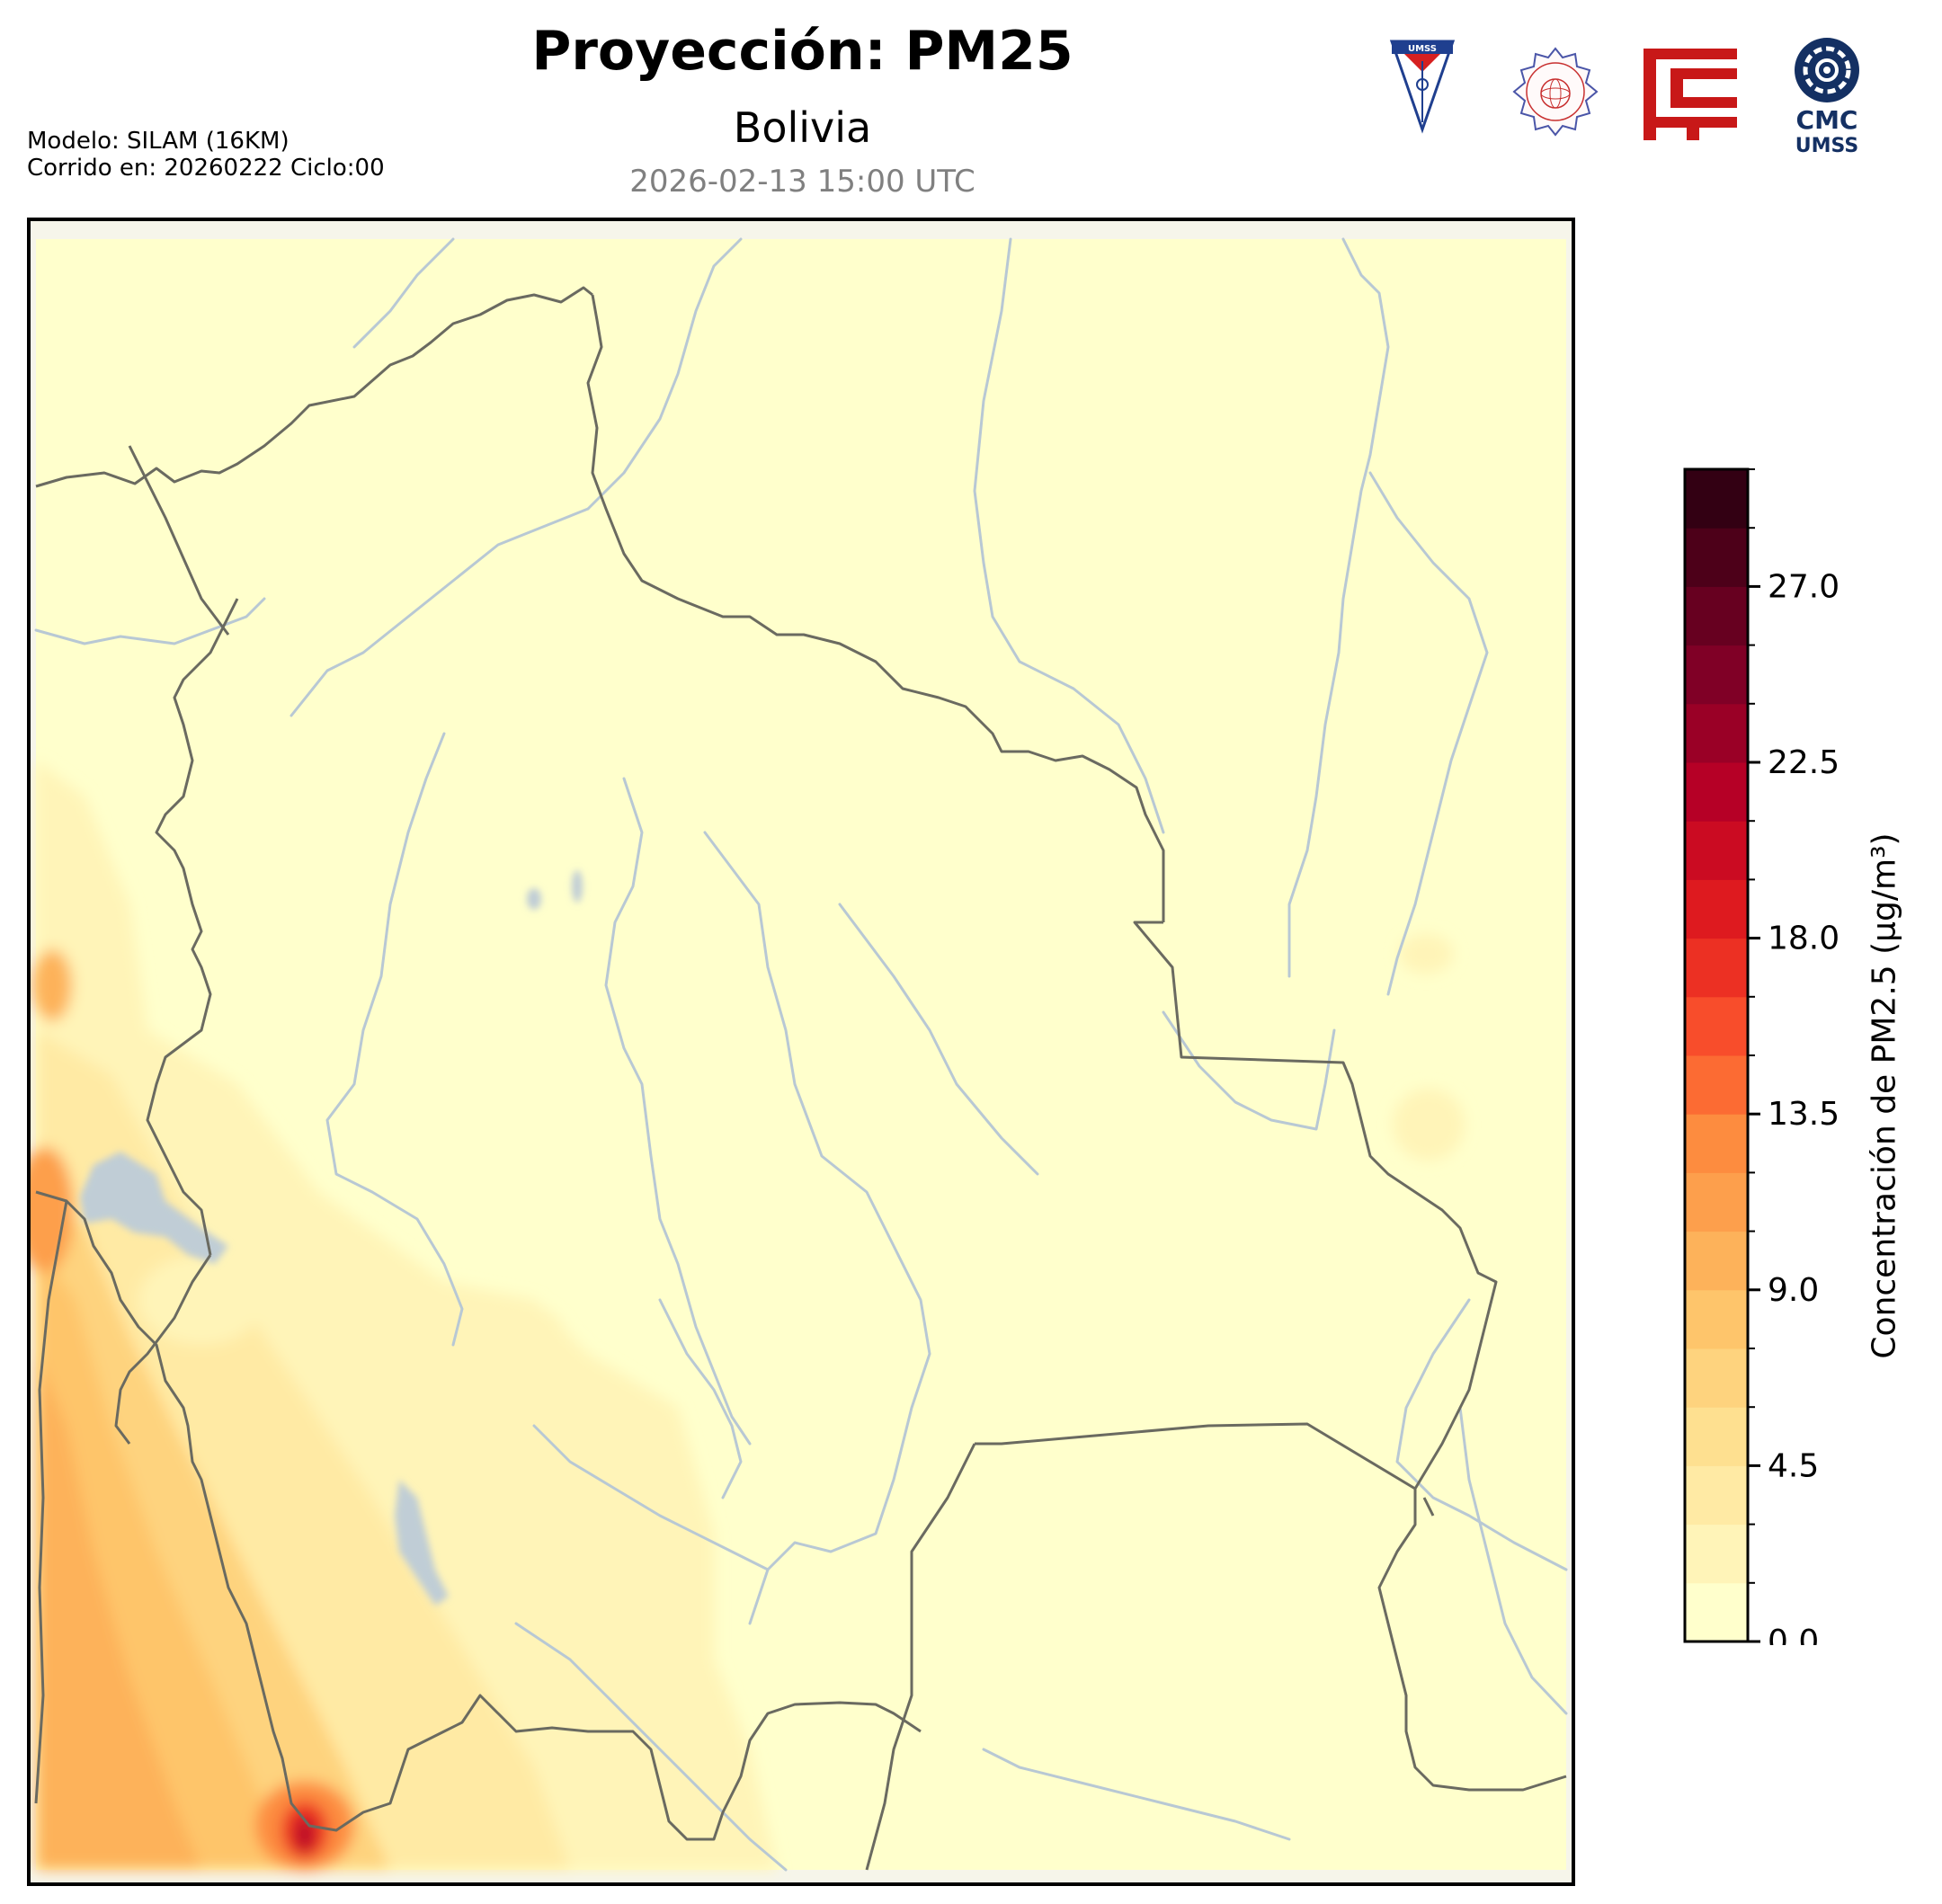 This screenshot has width=1942, height=1904. Describe the element at coordinates (1827, 120) in the screenshot. I see `cmc-text: CMC` at that location.